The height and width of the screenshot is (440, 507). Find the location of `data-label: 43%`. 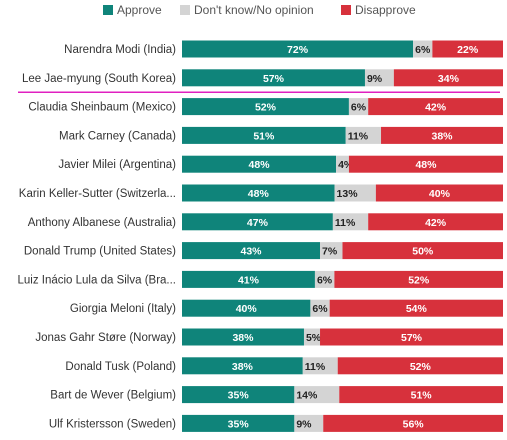

data-label: 43% is located at coordinates (252, 252).